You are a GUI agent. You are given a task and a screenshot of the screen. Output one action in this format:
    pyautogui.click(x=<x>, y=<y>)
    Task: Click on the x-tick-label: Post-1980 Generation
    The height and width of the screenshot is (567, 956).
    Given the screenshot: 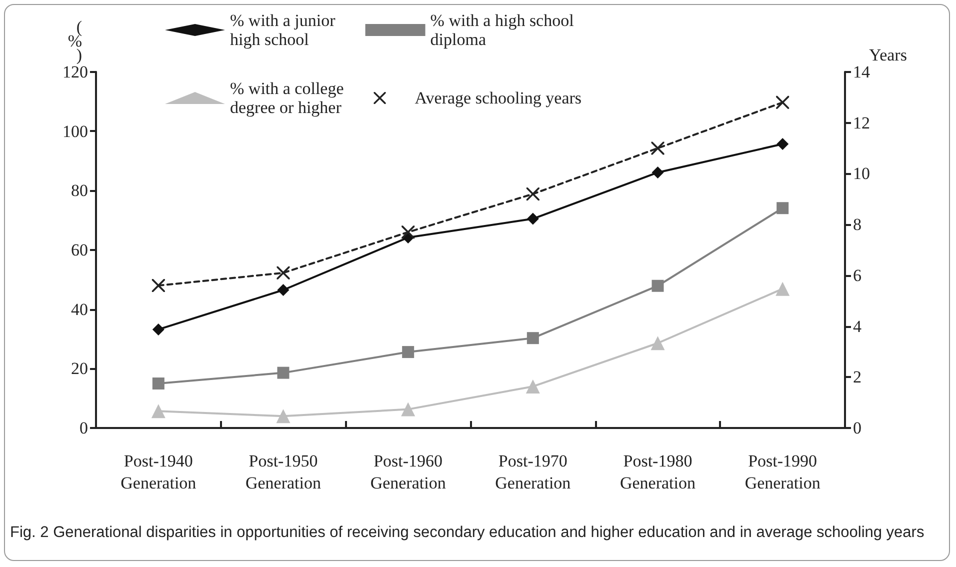 What is the action you would take?
    pyautogui.click(x=658, y=472)
    